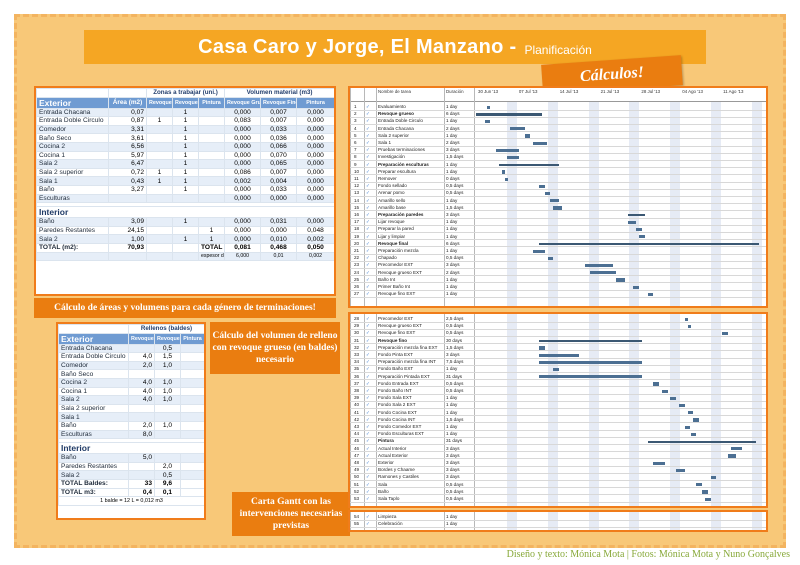  Describe the element at coordinates (558, 348) in the screenshot. I see `gantt-task-row: 32 ✓ Preparación mezcla fina EXT 1,5 days` at that location.